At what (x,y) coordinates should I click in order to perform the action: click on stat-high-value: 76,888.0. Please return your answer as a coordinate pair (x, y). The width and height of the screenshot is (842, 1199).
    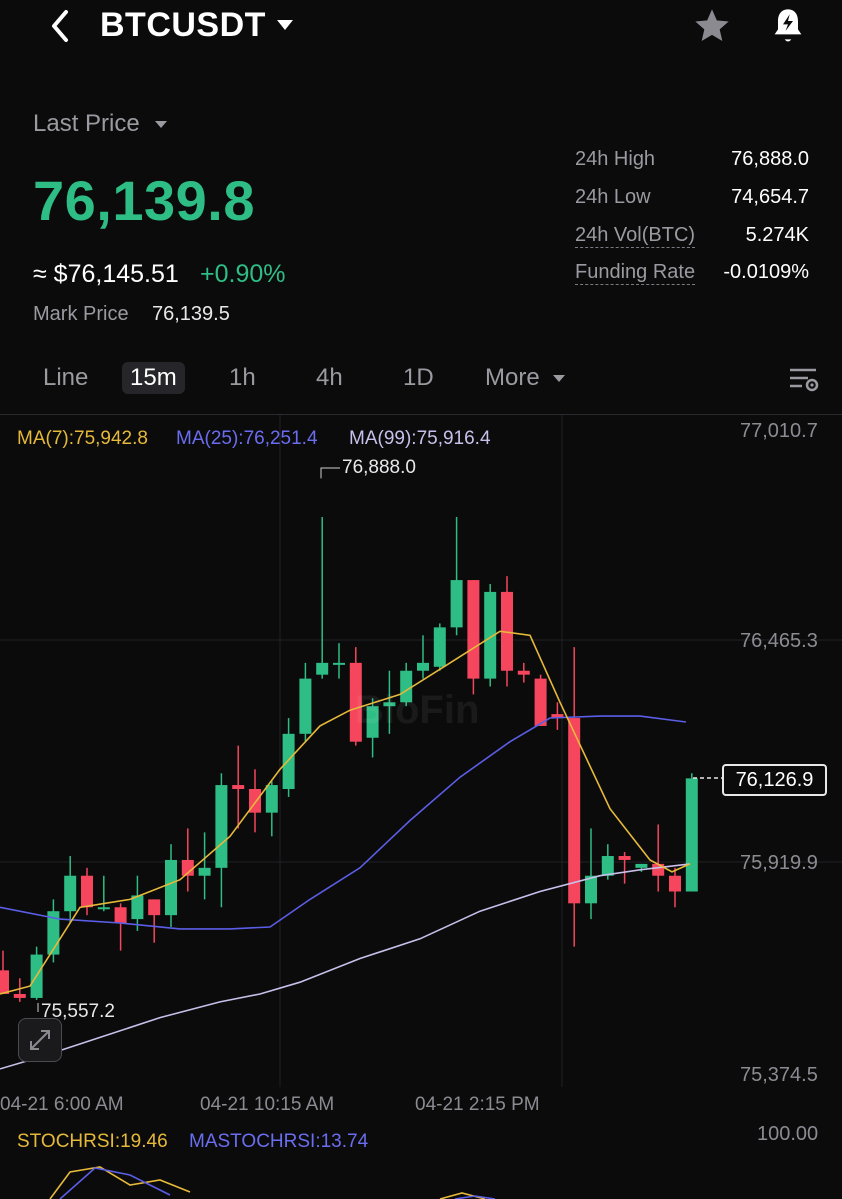
    Looking at the image, I should click on (770, 159).